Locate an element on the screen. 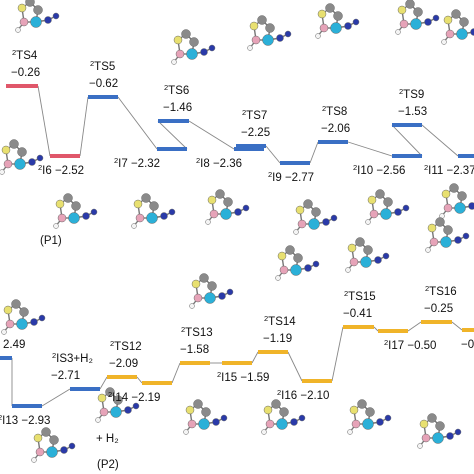 This screenshot has height=474, width=474. connector-i14 is located at coordinates (176, 373).